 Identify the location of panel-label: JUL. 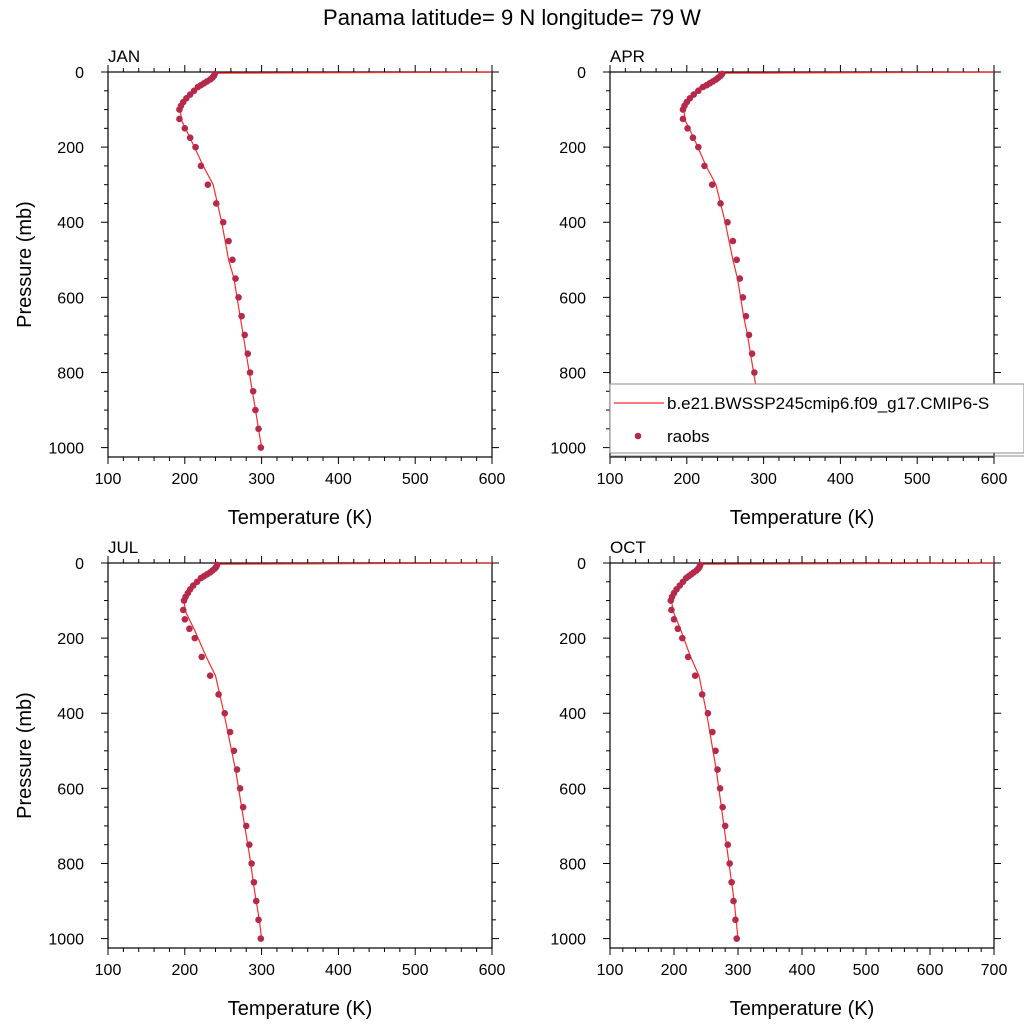
(123, 547).